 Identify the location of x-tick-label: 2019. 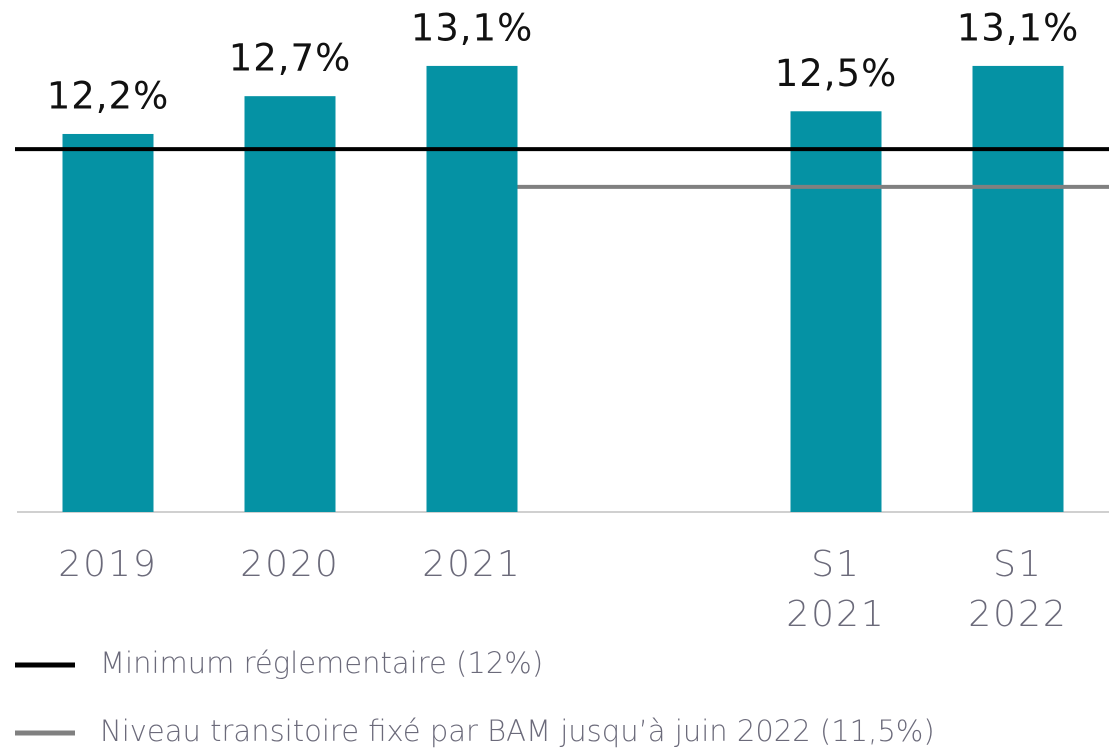
(108, 564).